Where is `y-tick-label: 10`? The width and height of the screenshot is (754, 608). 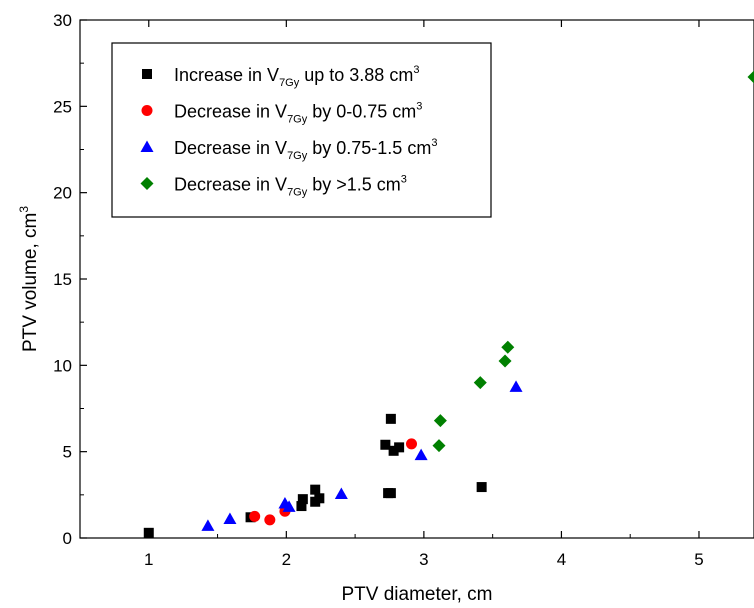 y-tick-label: 10 is located at coordinates (62, 365).